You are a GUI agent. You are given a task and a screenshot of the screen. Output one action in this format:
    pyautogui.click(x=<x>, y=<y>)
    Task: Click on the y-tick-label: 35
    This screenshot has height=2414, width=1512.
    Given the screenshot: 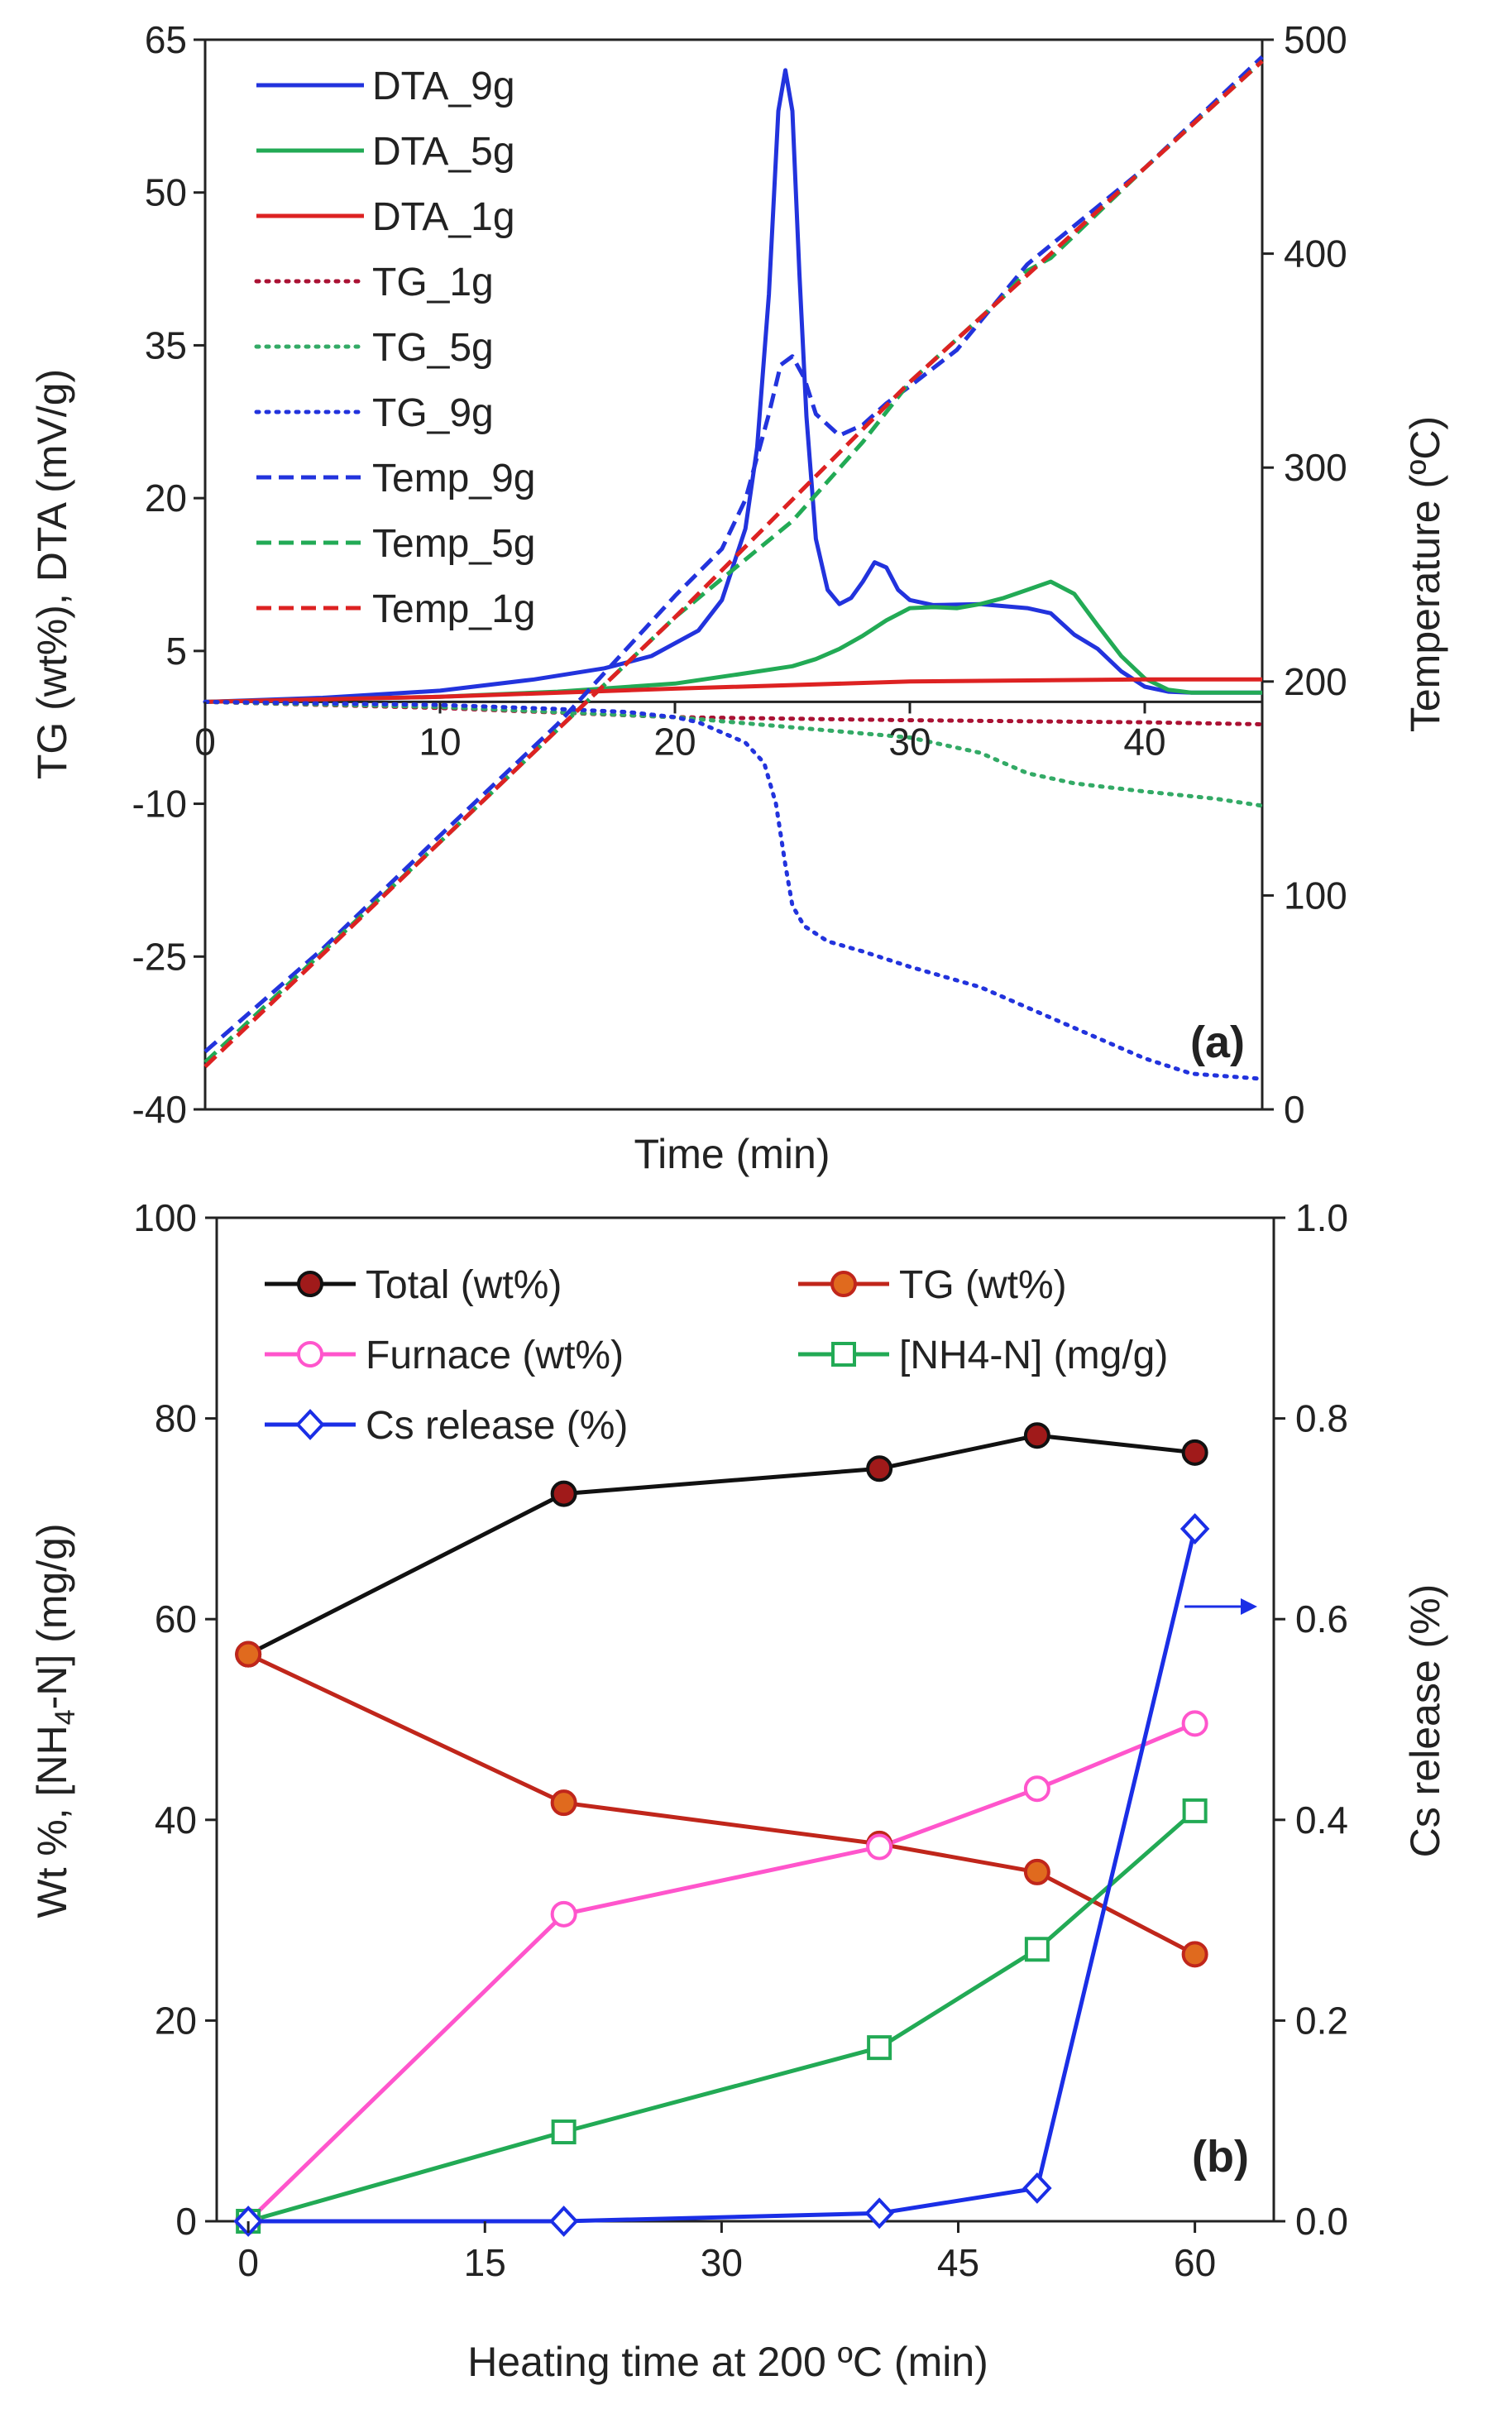 What is the action you would take?
    pyautogui.click(x=166, y=344)
    